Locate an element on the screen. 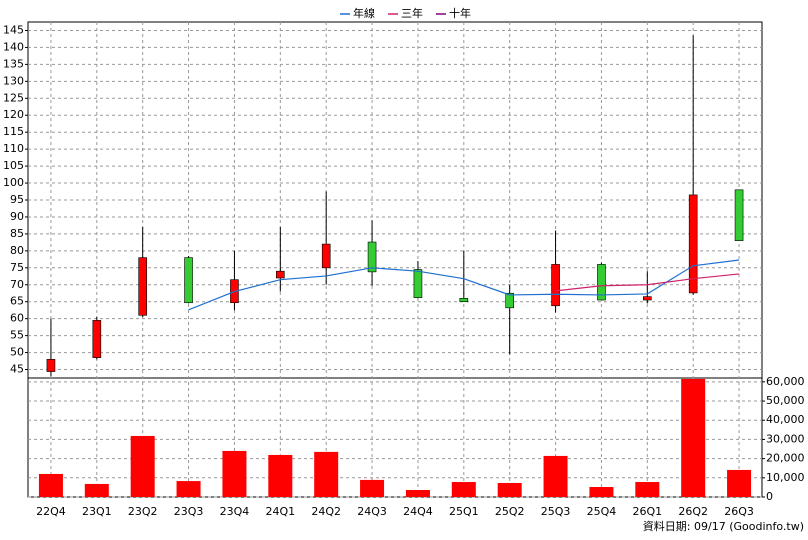  x-tick-label: 25Q2 is located at coordinates (510, 511).